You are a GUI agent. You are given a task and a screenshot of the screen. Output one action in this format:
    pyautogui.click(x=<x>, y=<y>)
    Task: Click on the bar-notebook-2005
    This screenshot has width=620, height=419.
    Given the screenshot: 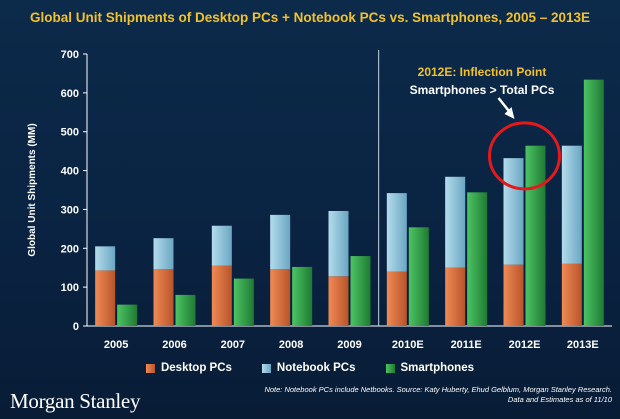 What is the action you would take?
    pyautogui.click(x=105, y=258)
    